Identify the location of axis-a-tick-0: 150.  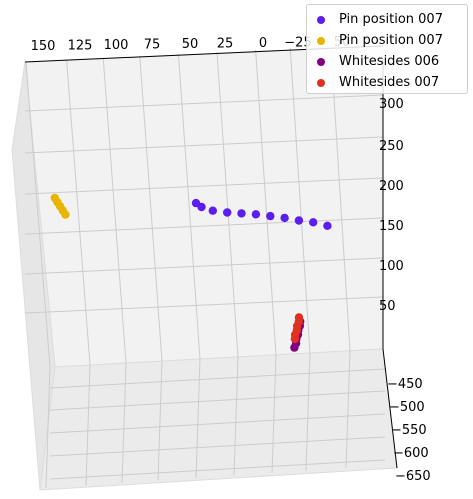
(43, 46).